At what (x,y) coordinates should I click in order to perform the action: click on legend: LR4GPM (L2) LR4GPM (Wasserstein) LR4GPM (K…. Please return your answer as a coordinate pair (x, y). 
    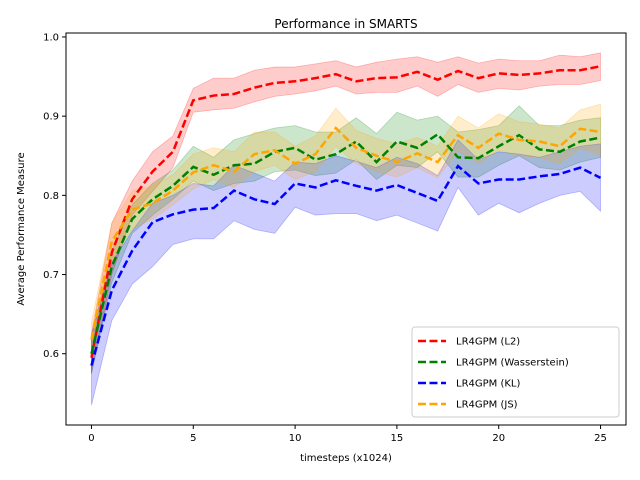
    Looking at the image, I should click on (515, 372).